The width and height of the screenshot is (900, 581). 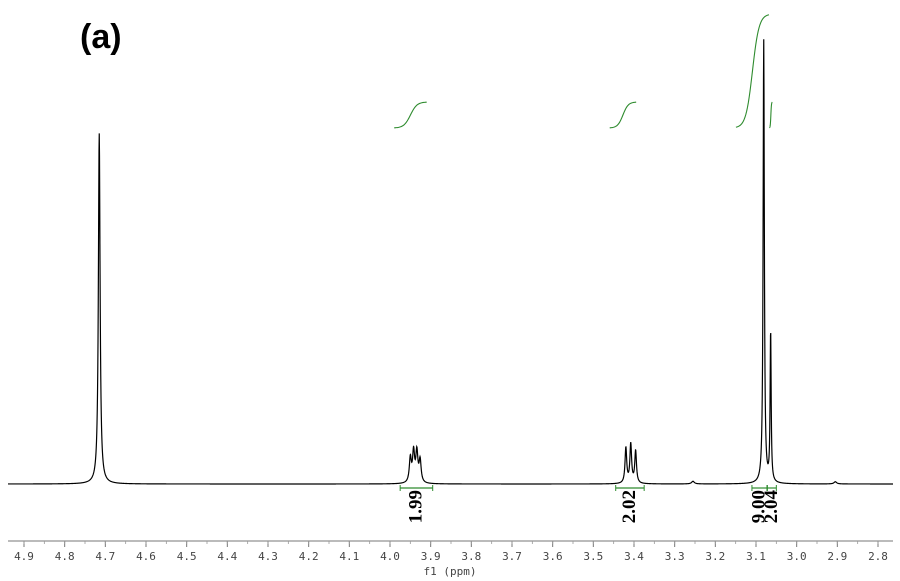 What do you see at coordinates (756, 556) in the screenshot?
I see `x-tick-label: 3.1` at bounding box center [756, 556].